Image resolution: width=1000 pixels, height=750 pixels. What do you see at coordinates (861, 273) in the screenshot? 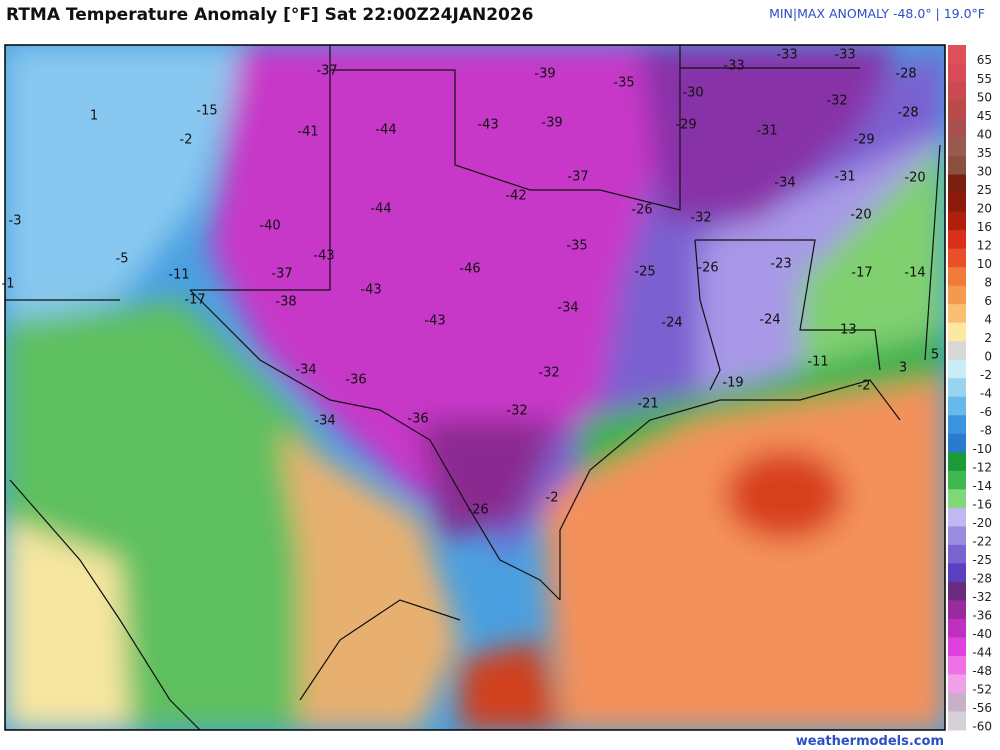
I see `point-label: -17` at bounding box center [861, 273].